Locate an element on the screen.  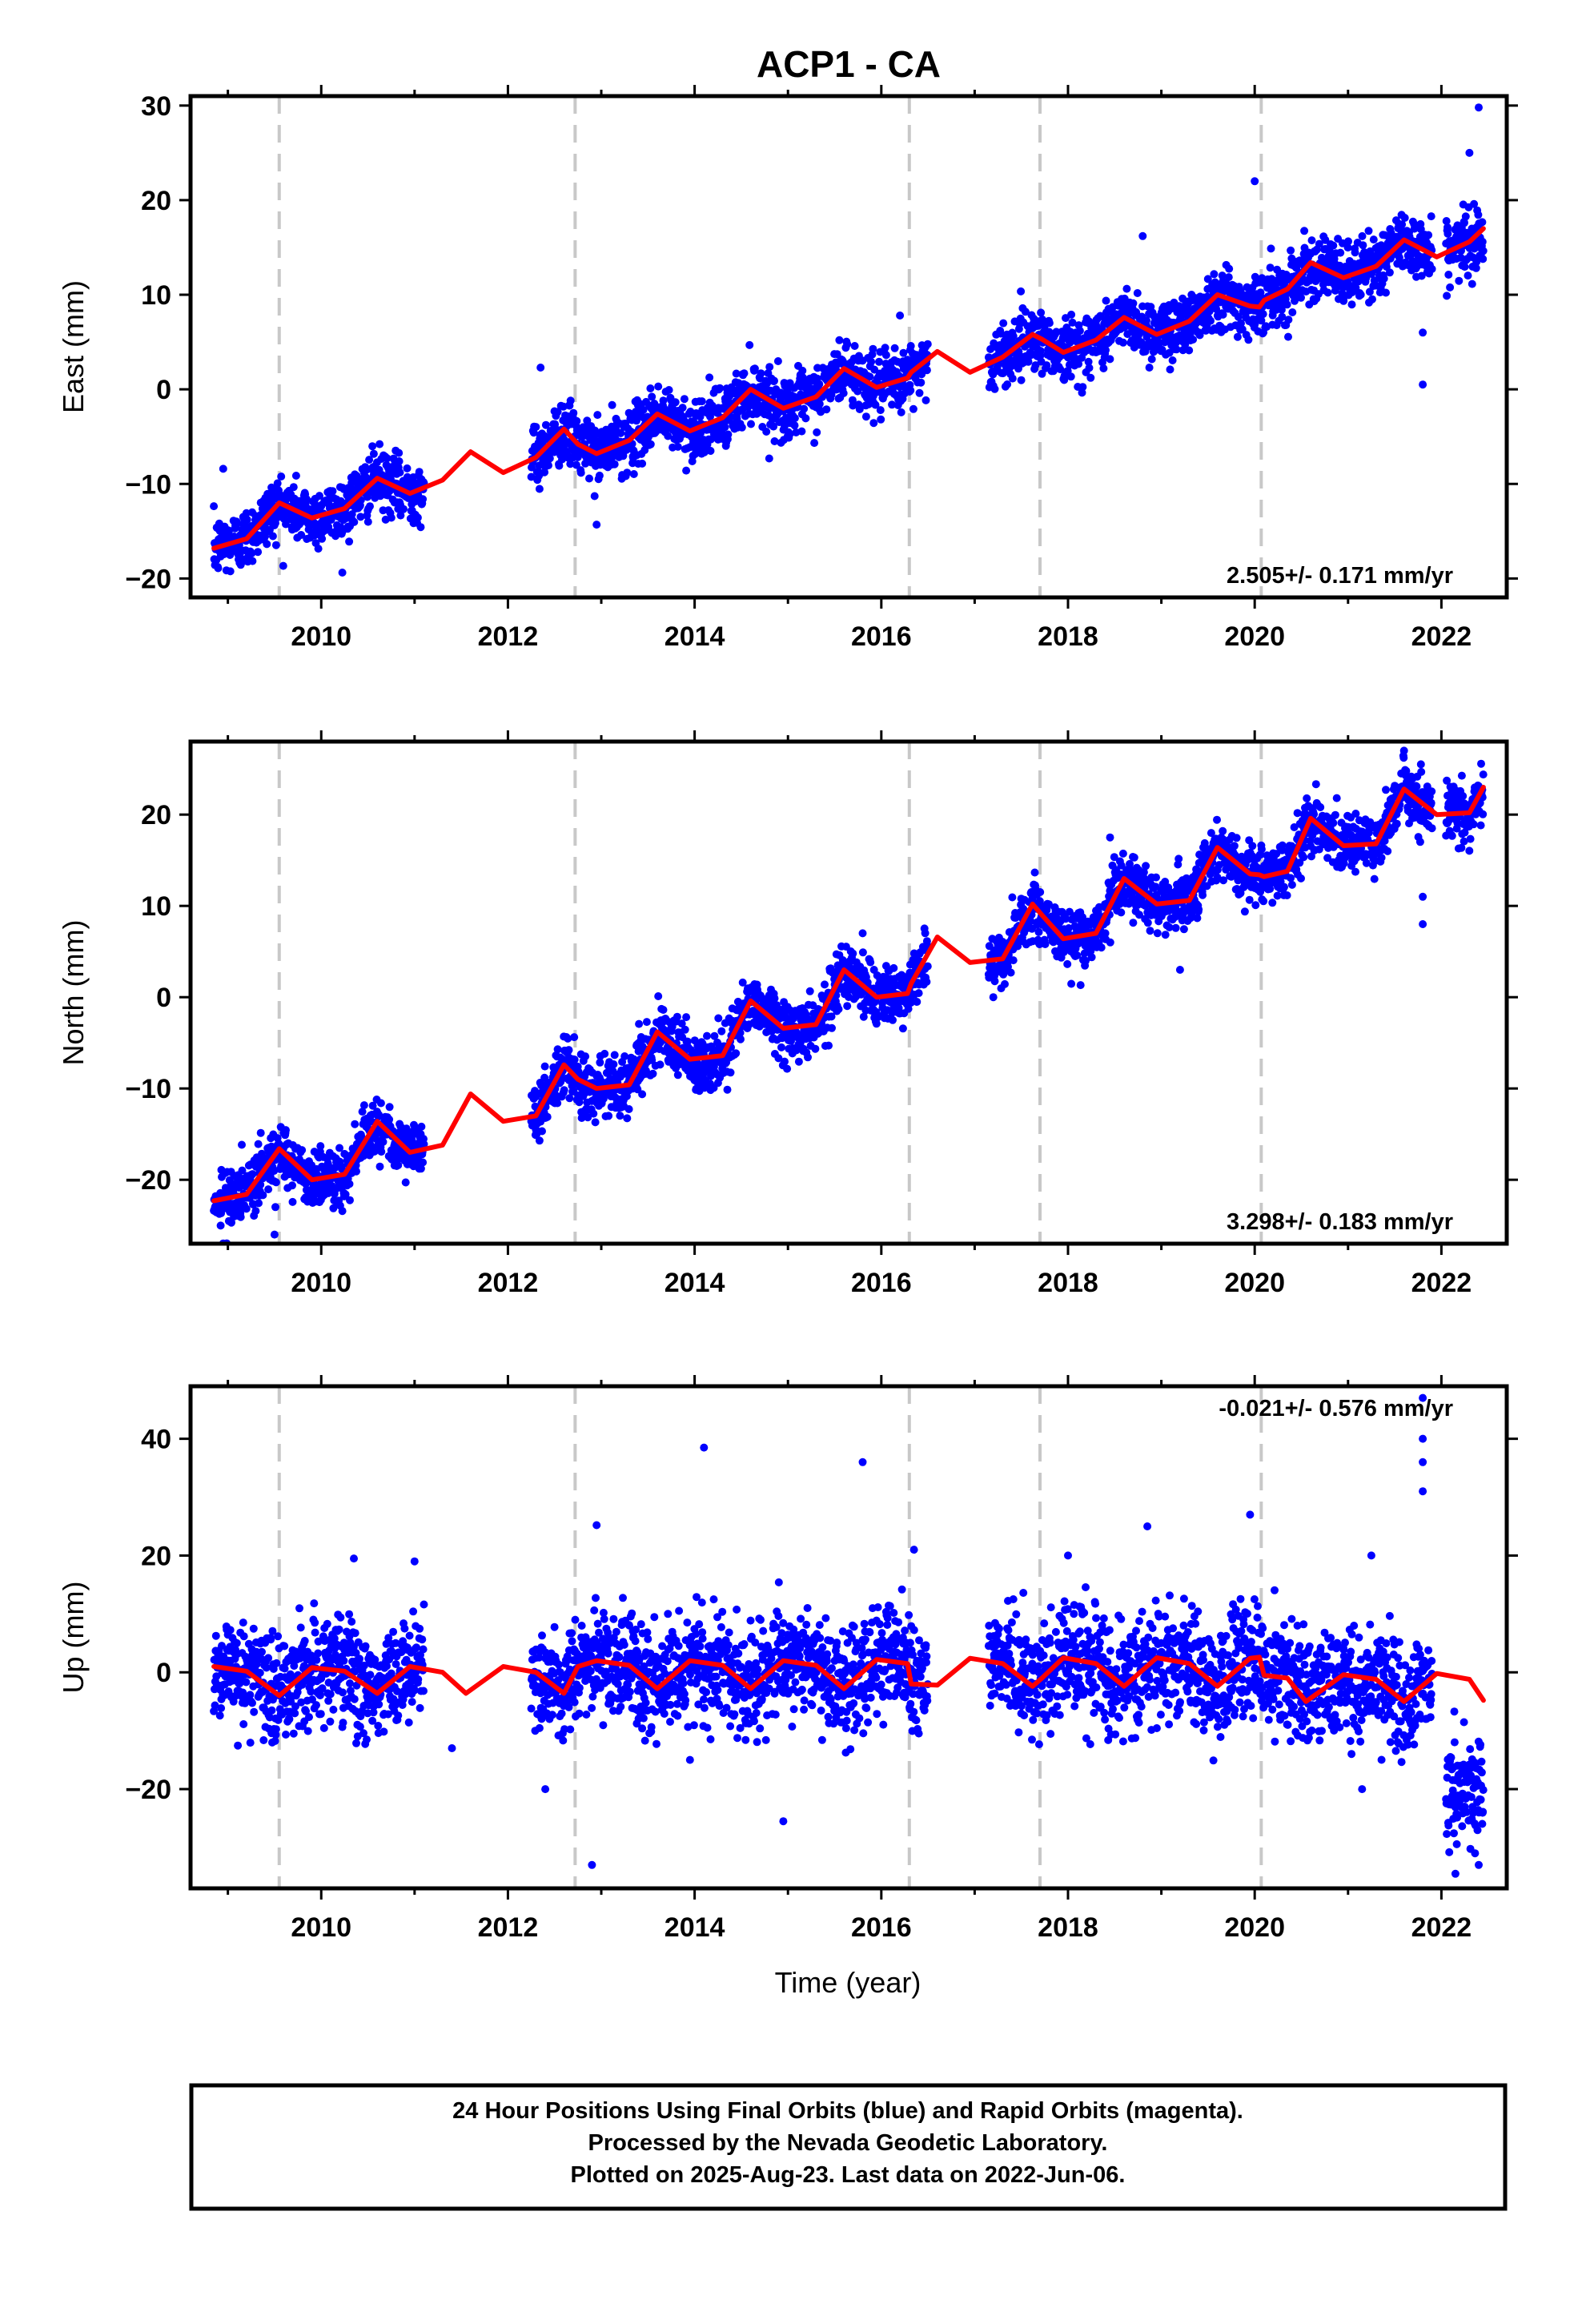
y-tick-label: −10 is located at coordinates (148, 484).